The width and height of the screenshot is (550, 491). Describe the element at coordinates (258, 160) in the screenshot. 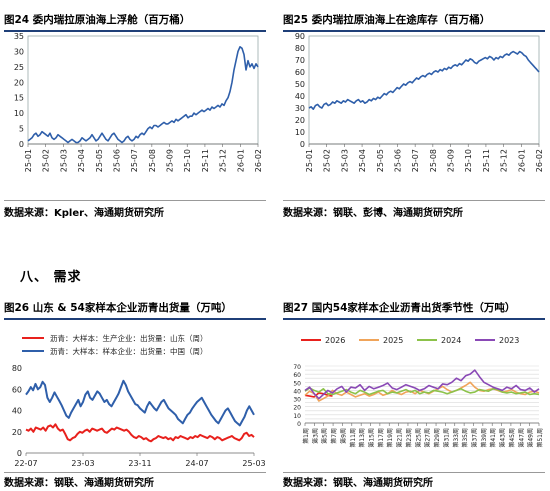

I see `x-tick-label: 26-02` at that location.